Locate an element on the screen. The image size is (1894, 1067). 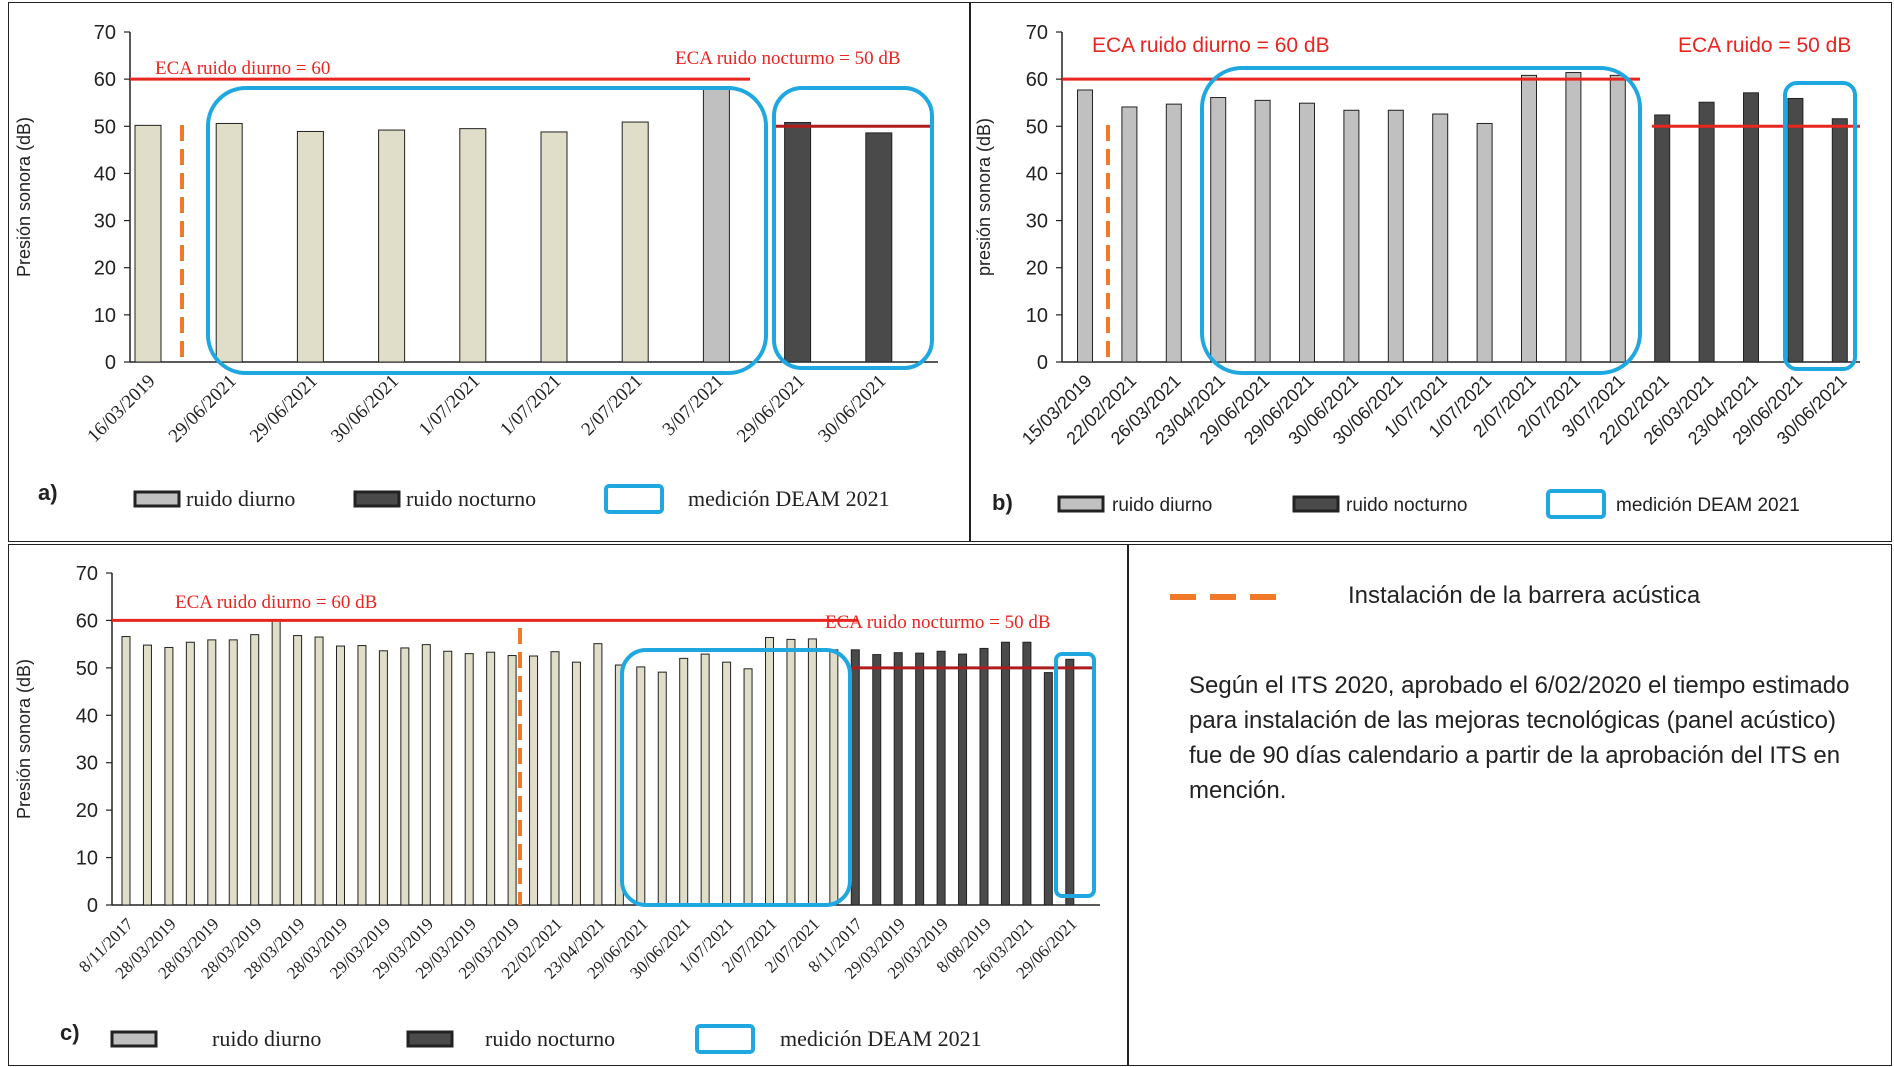
panel-label: a) is located at coordinates (48, 492).